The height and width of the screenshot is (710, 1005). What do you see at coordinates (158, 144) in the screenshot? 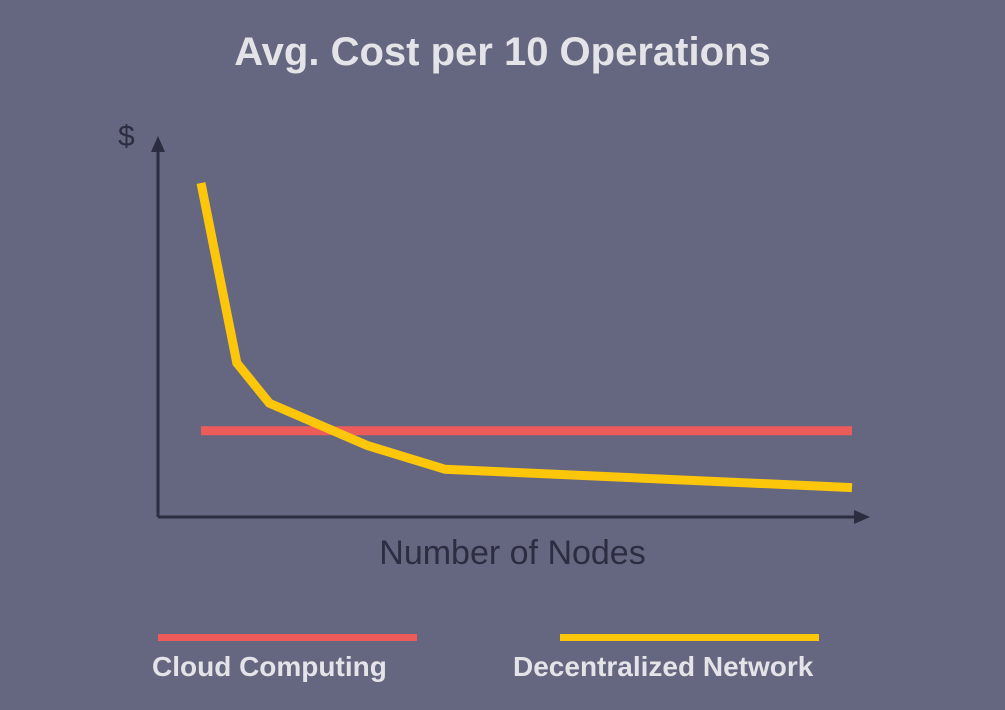
I see `y-axis-arrow` at bounding box center [158, 144].